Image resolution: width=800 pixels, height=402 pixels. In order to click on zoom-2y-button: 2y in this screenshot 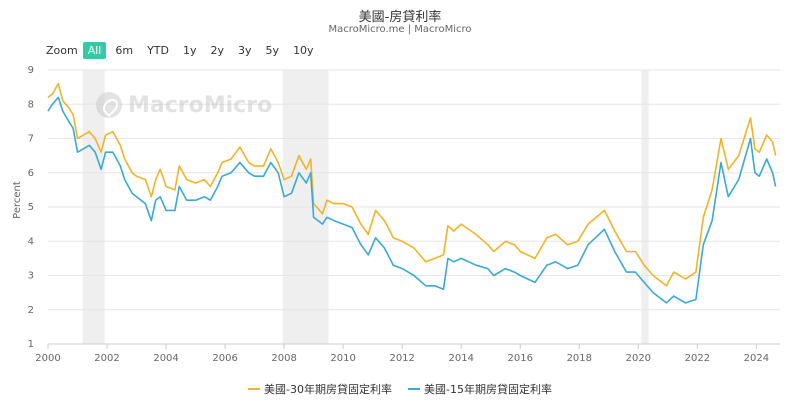, I will do `click(217, 50)`.